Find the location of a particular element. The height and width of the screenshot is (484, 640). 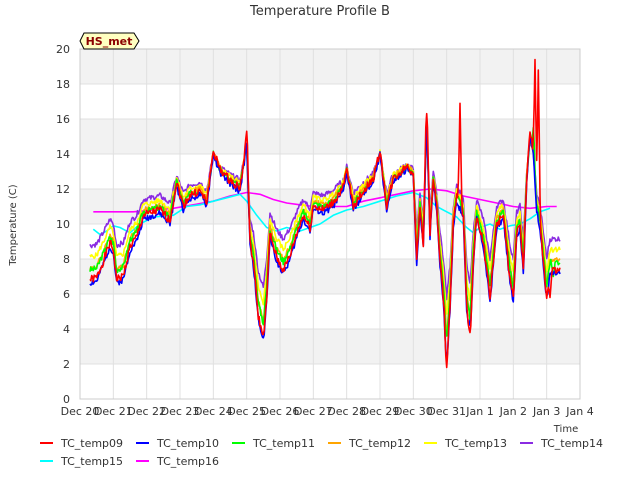

legend-item-TC_temp10: TC_temp10 is located at coordinates (177, 443).